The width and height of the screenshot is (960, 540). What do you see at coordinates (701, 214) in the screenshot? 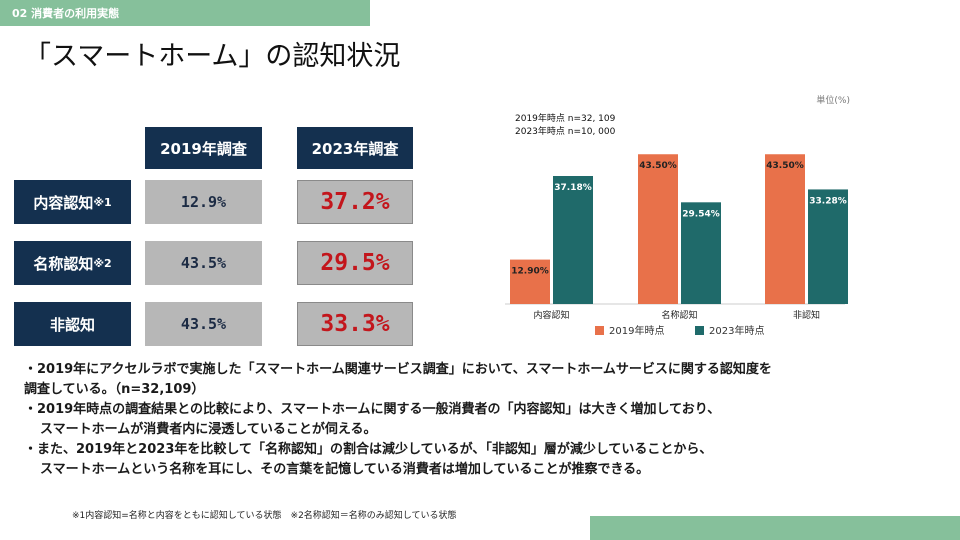
I see `bar-value-label: 29.54%` at bounding box center [701, 214].